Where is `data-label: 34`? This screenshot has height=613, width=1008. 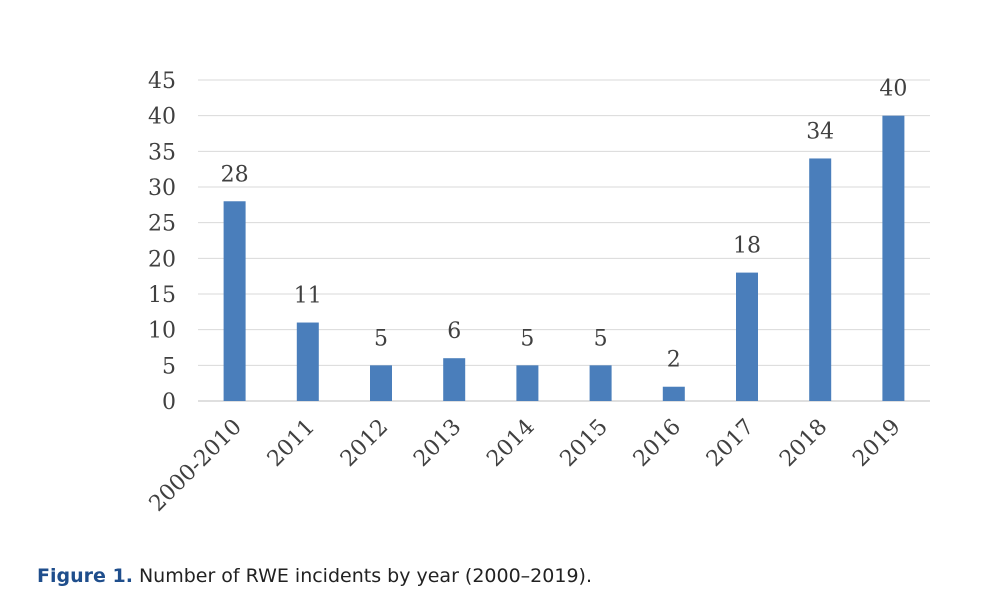
data-label: 34 is located at coordinates (820, 131).